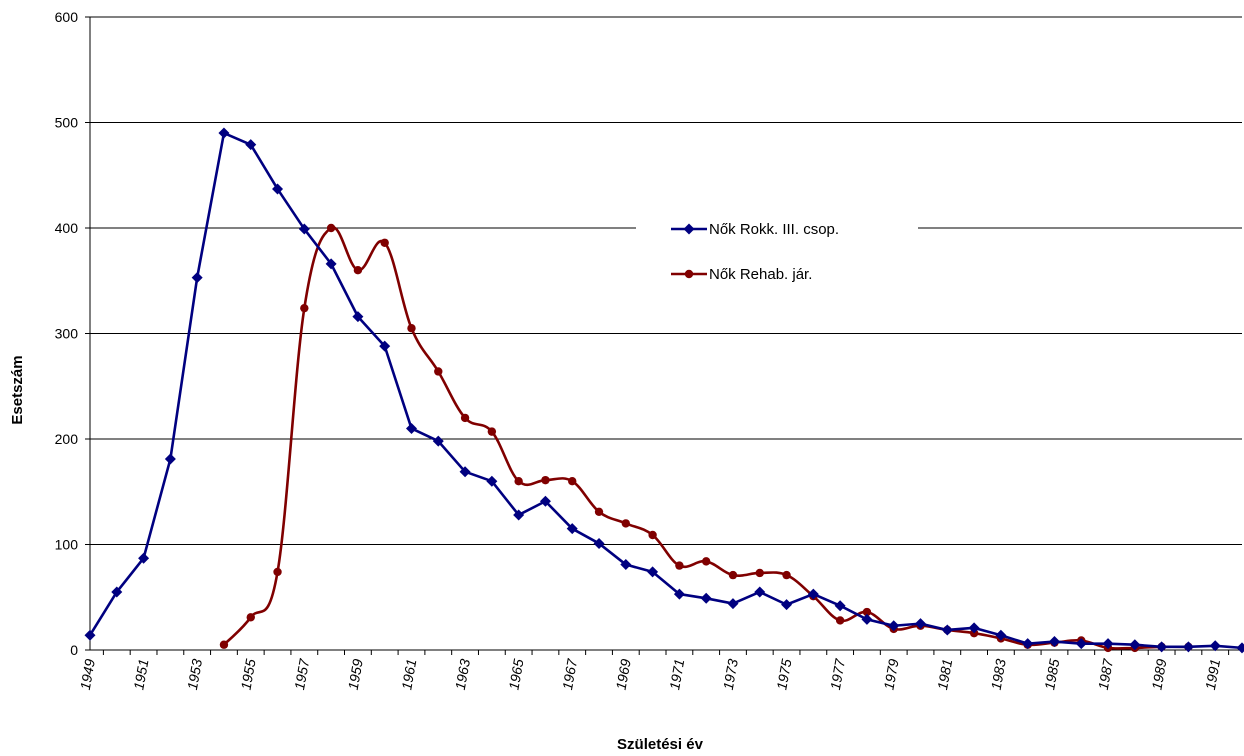 The height and width of the screenshot is (756, 1244). Describe the element at coordinates (140, 674) in the screenshot. I see `x-tick-label: 1951` at that location.